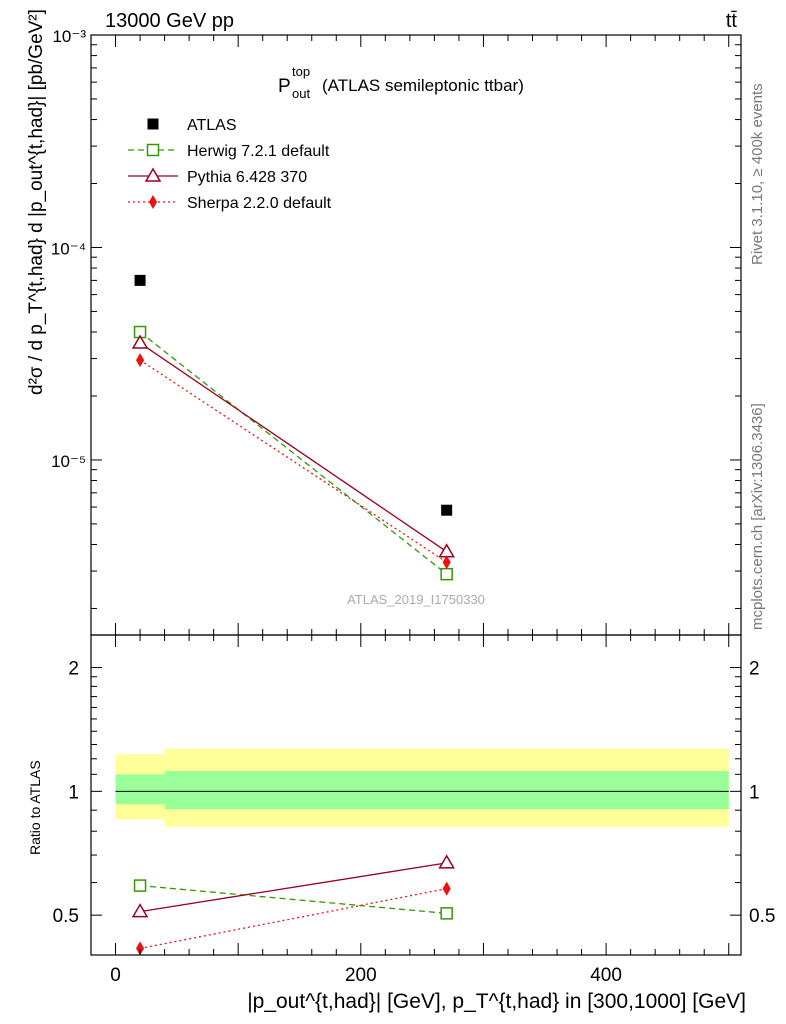 Image resolution: width=786 pixels, height=1024 pixels. Describe the element at coordinates (73, 669) in the screenshot. I see `ratio-y-tick-label-left: 2` at that location.